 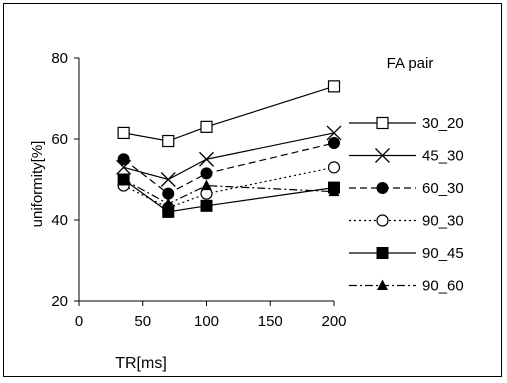 What do you see at coordinates (59, 301) in the screenshot?
I see `y-tick-label: 20` at bounding box center [59, 301].